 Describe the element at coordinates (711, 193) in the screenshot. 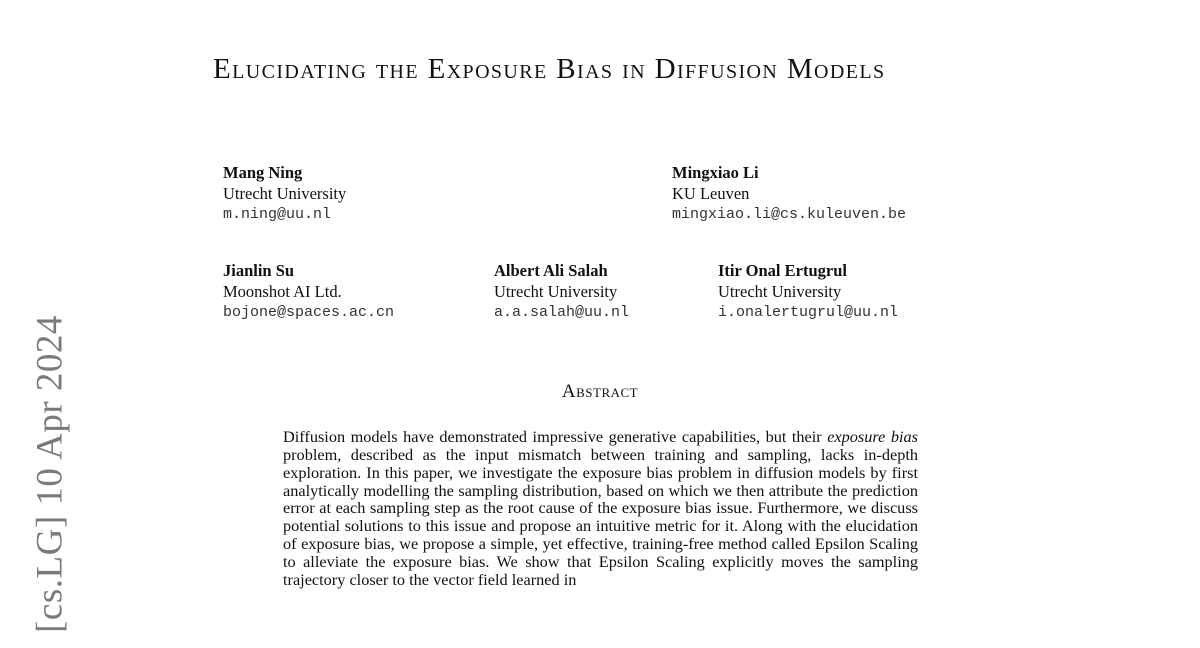

I see `author-affiliation: KU Leuven` at that location.